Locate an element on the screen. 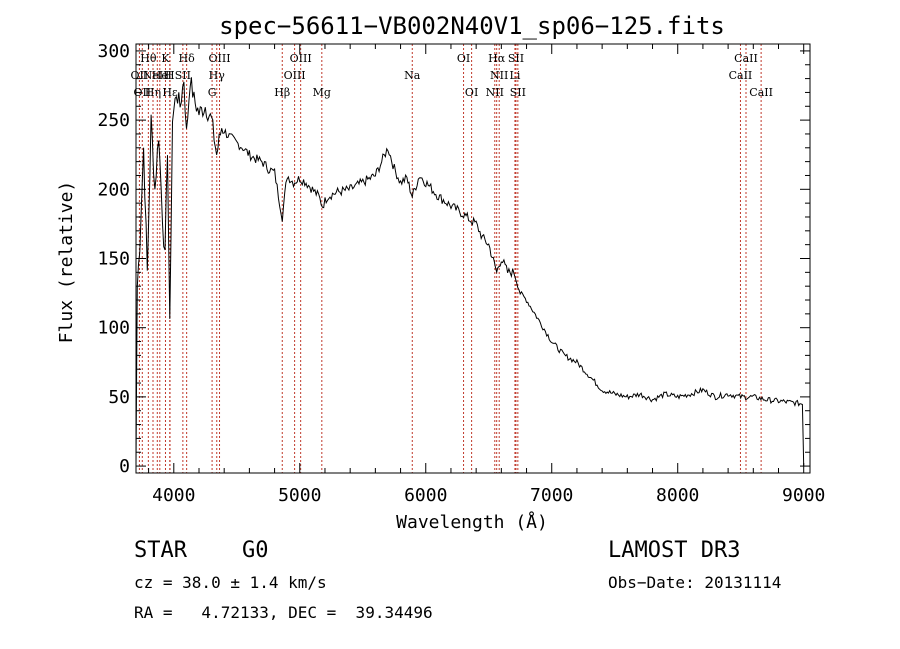  line-marker-label-17: Mg is located at coordinates (322, 92).